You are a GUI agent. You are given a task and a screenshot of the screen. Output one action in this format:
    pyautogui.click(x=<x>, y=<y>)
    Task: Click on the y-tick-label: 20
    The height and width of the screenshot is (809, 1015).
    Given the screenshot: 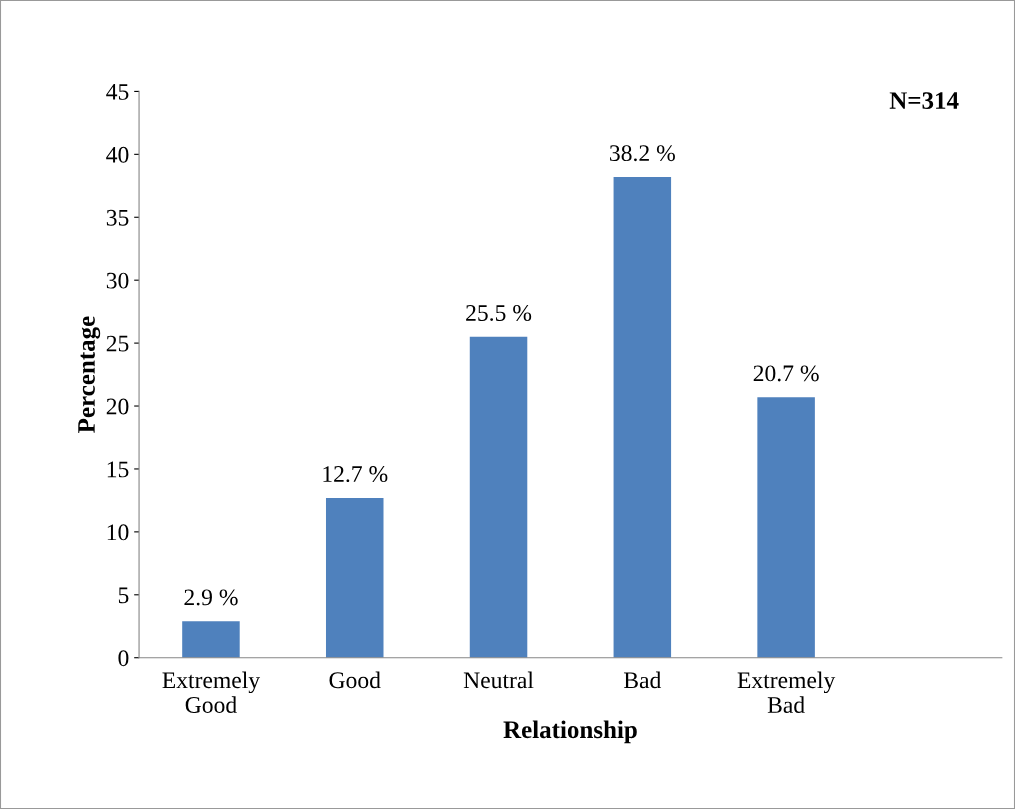 What is the action you would take?
    pyautogui.click(x=117, y=406)
    